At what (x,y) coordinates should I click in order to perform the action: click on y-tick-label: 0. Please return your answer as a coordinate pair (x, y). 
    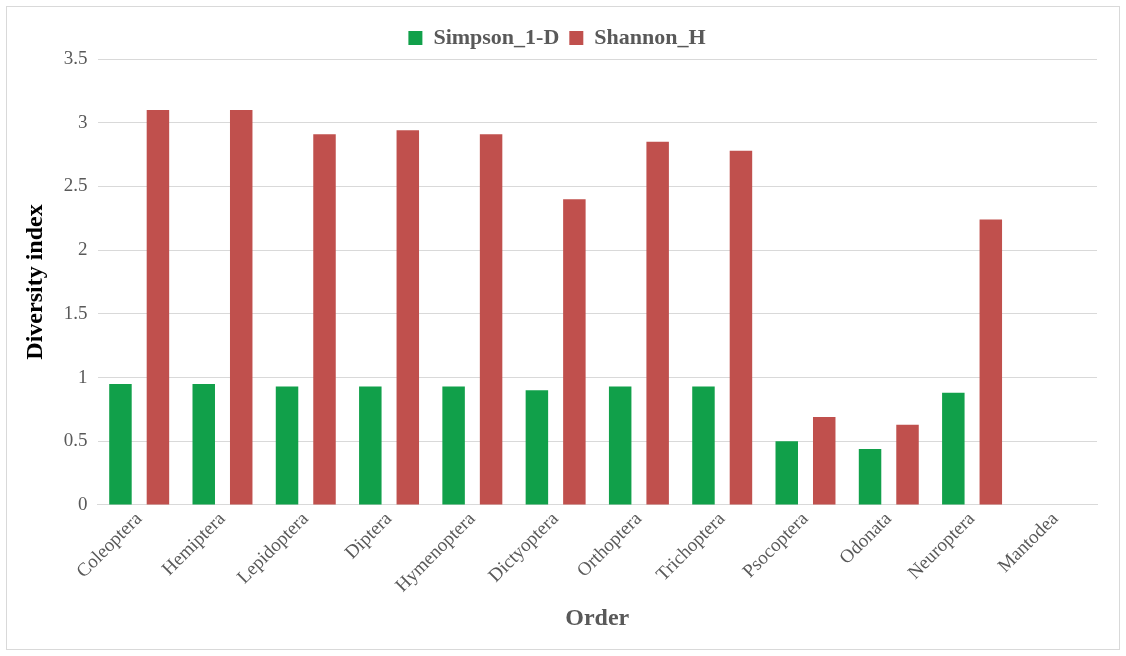
    Looking at the image, I should click on (83, 503).